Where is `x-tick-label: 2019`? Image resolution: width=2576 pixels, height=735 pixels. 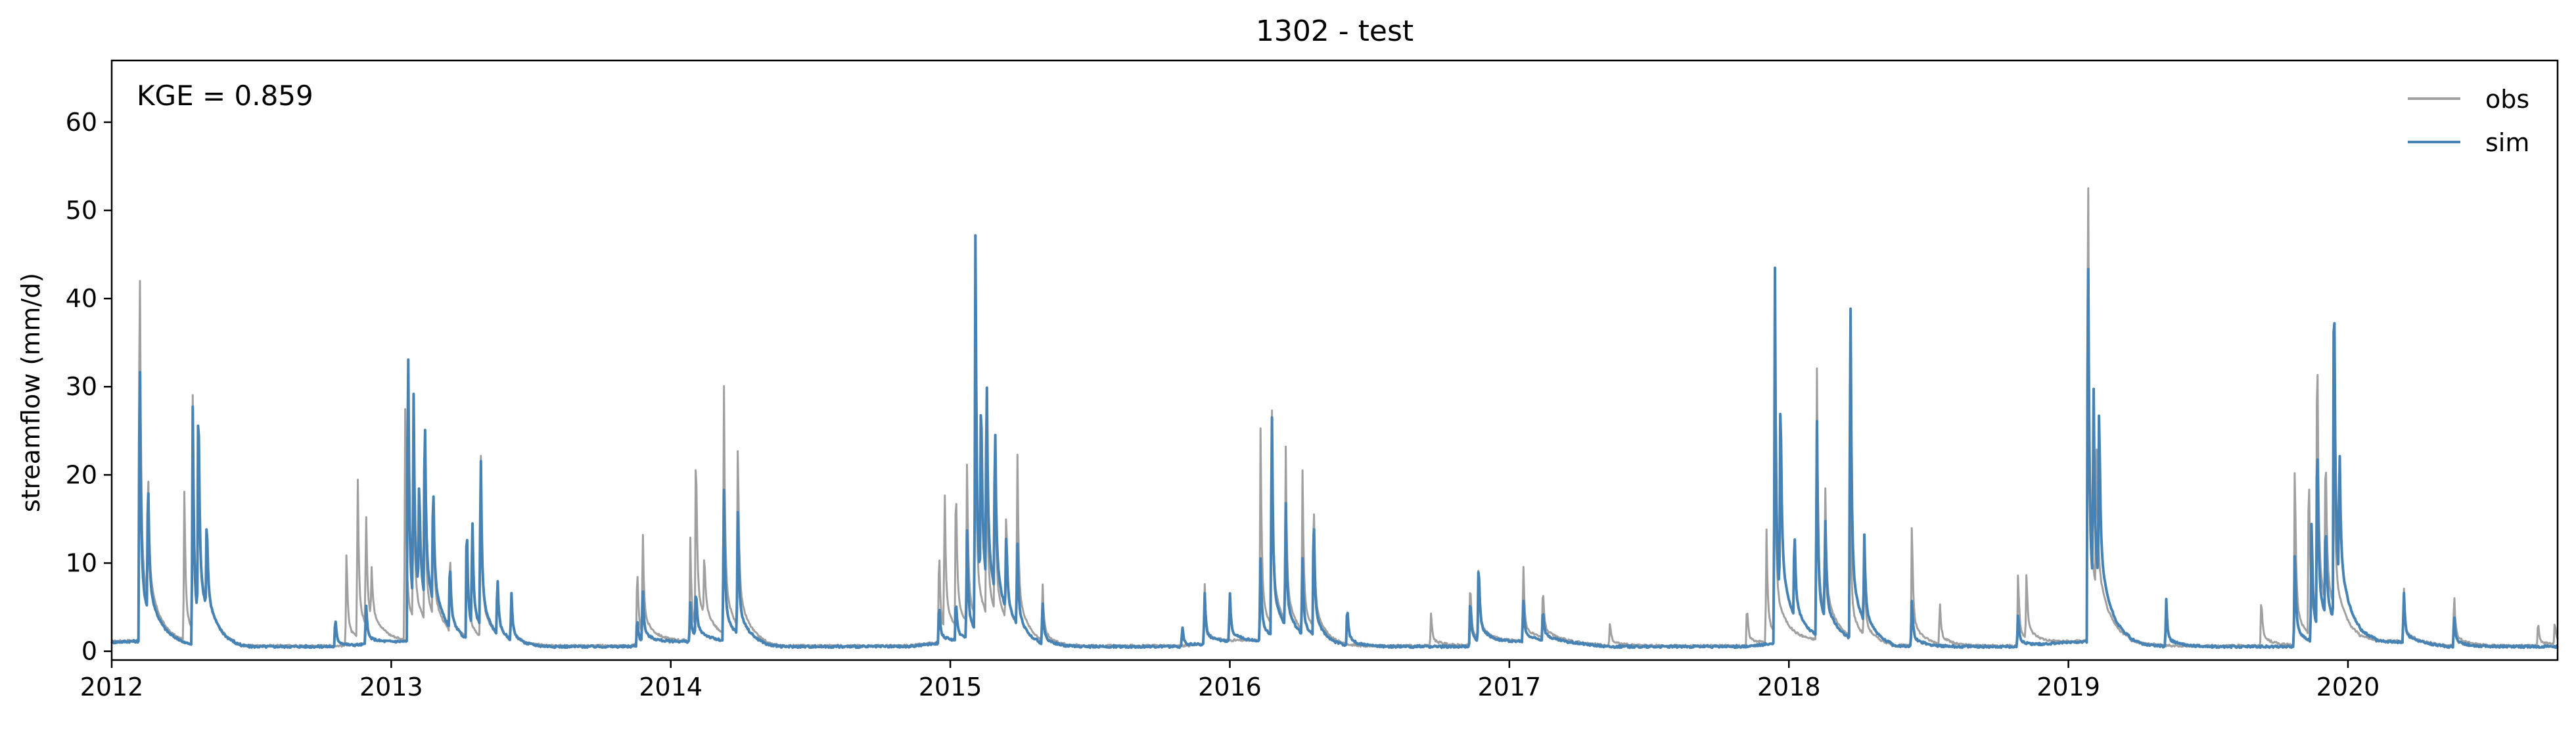 x-tick-label: 2019 is located at coordinates (2068, 687).